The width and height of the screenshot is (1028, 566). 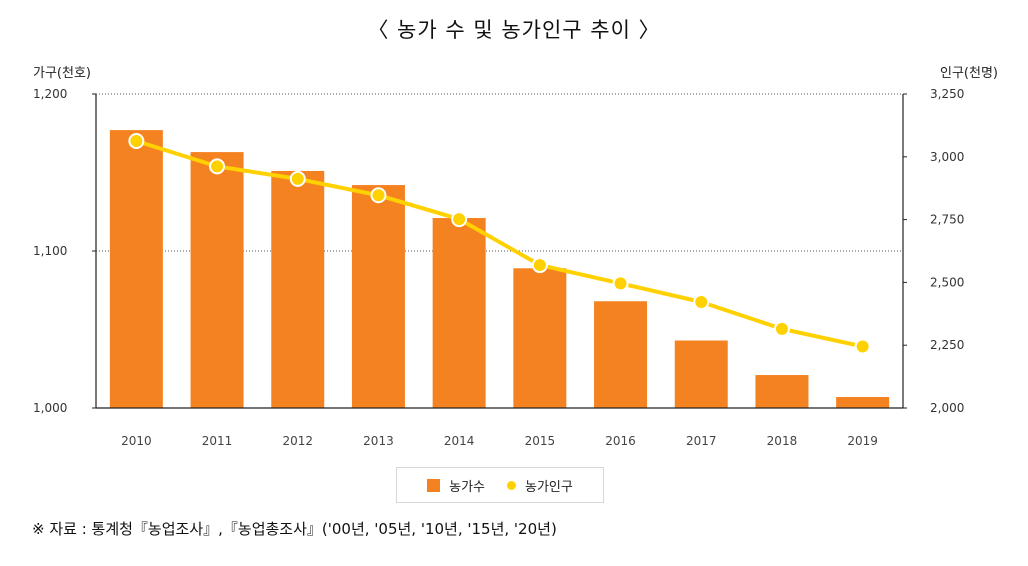 What do you see at coordinates (947, 157) in the screenshot?
I see `right-tick-label: 3,000` at bounding box center [947, 157].